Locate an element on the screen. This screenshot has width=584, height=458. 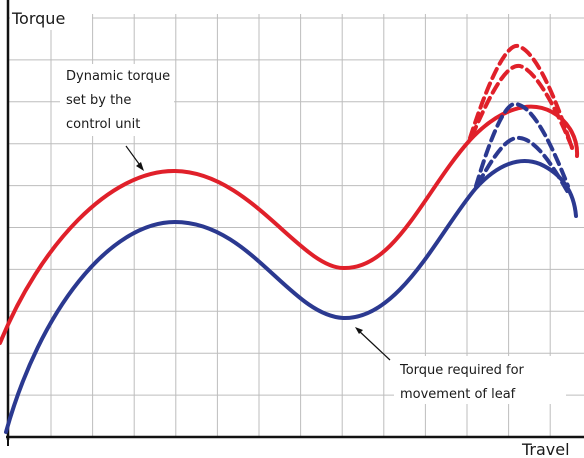
required-torque-pointer is located at coordinates (374, 345).